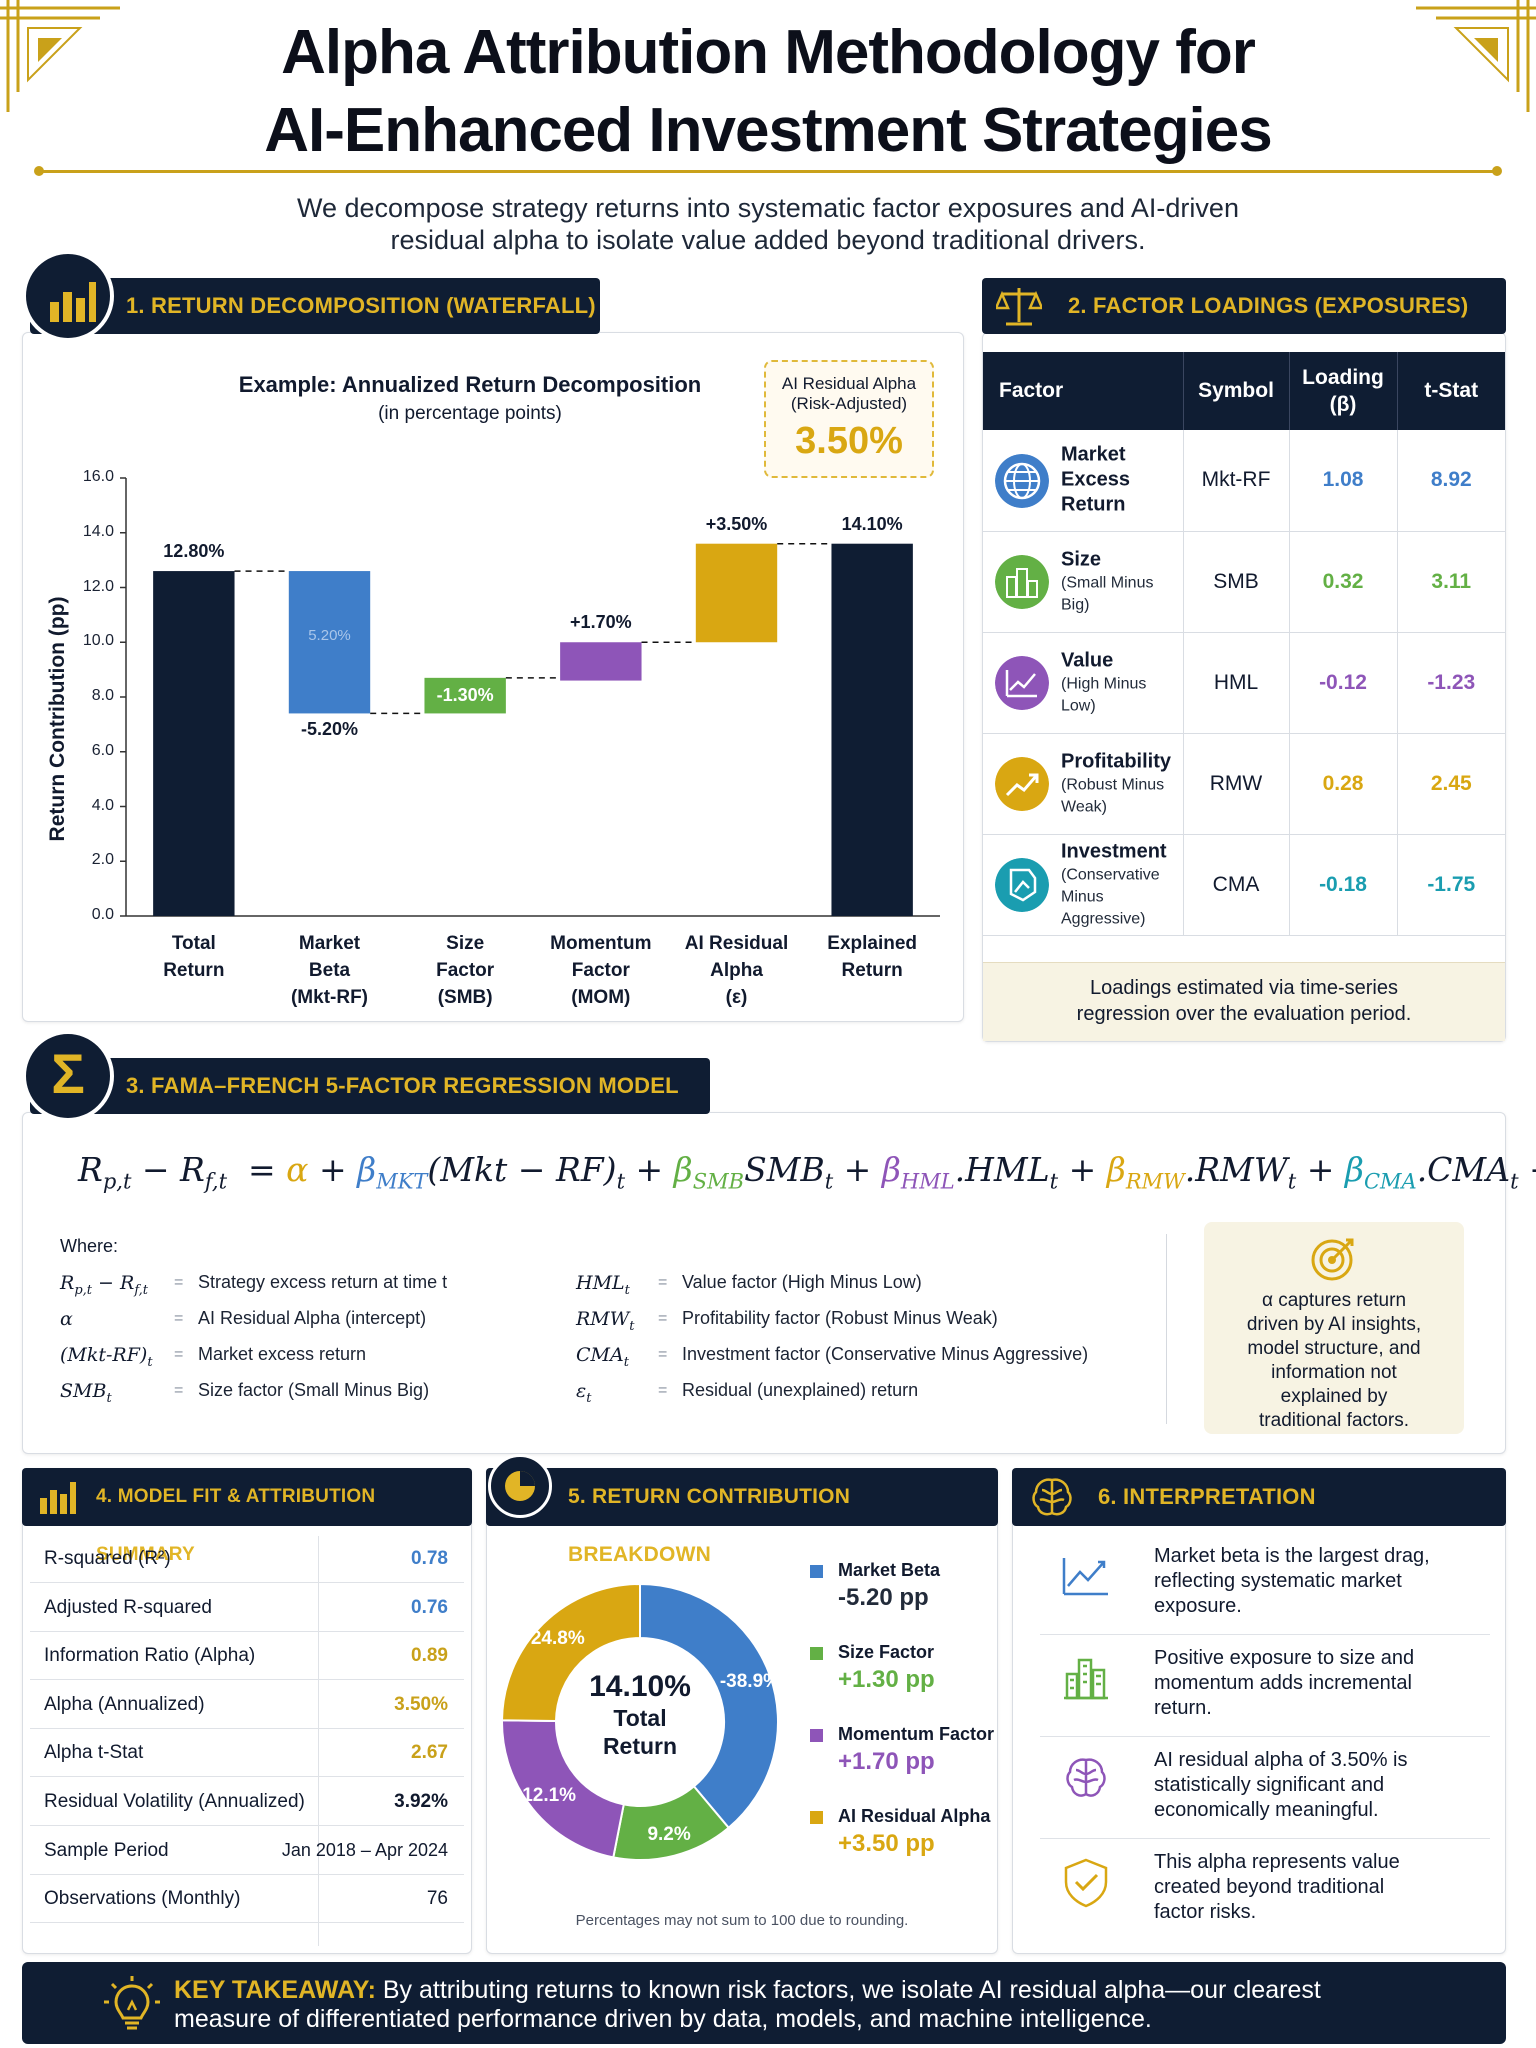 This screenshot has width=1536, height=2048. What do you see at coordinates (98, 641) in the screenshot?
I see `y-tick-label: 10.0` at bounding box center [98, 641].